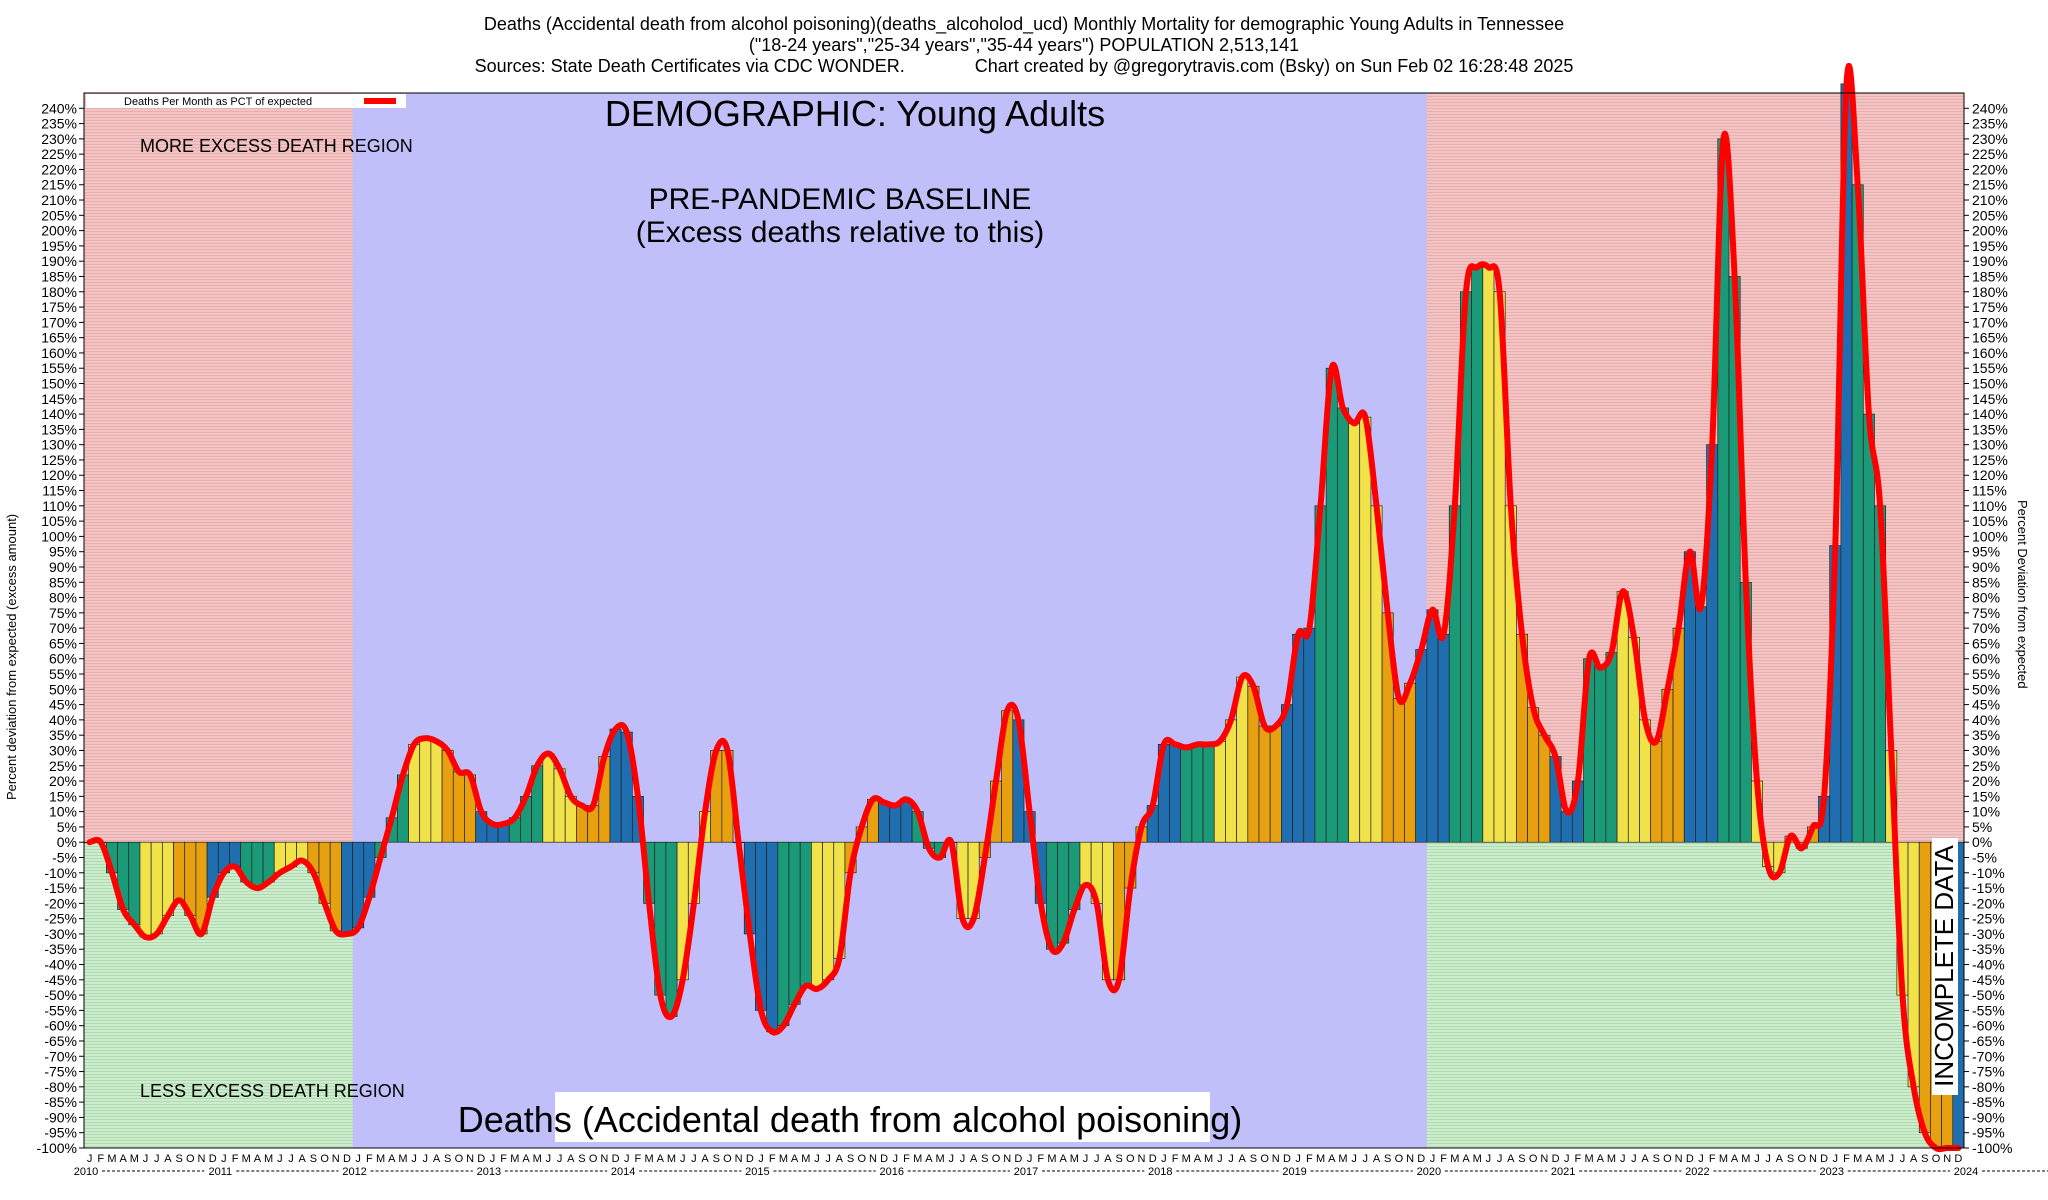 The width and height of the screenshot is (2048, 1200). Describe the element at coordinates (354, 1172) in the screenshot. I see `year-label: 2012` at that location.